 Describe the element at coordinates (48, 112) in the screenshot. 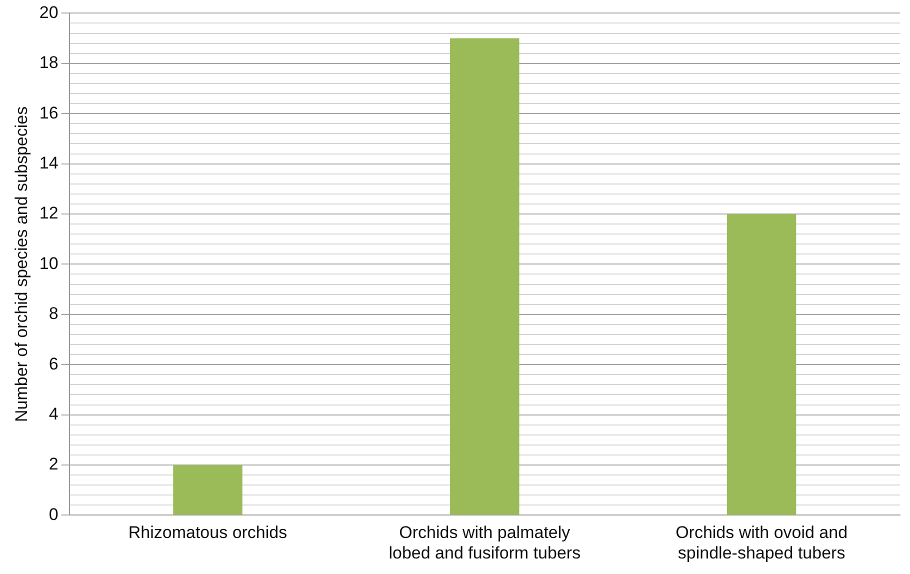

I see `y-tick-label: 16` at that location.